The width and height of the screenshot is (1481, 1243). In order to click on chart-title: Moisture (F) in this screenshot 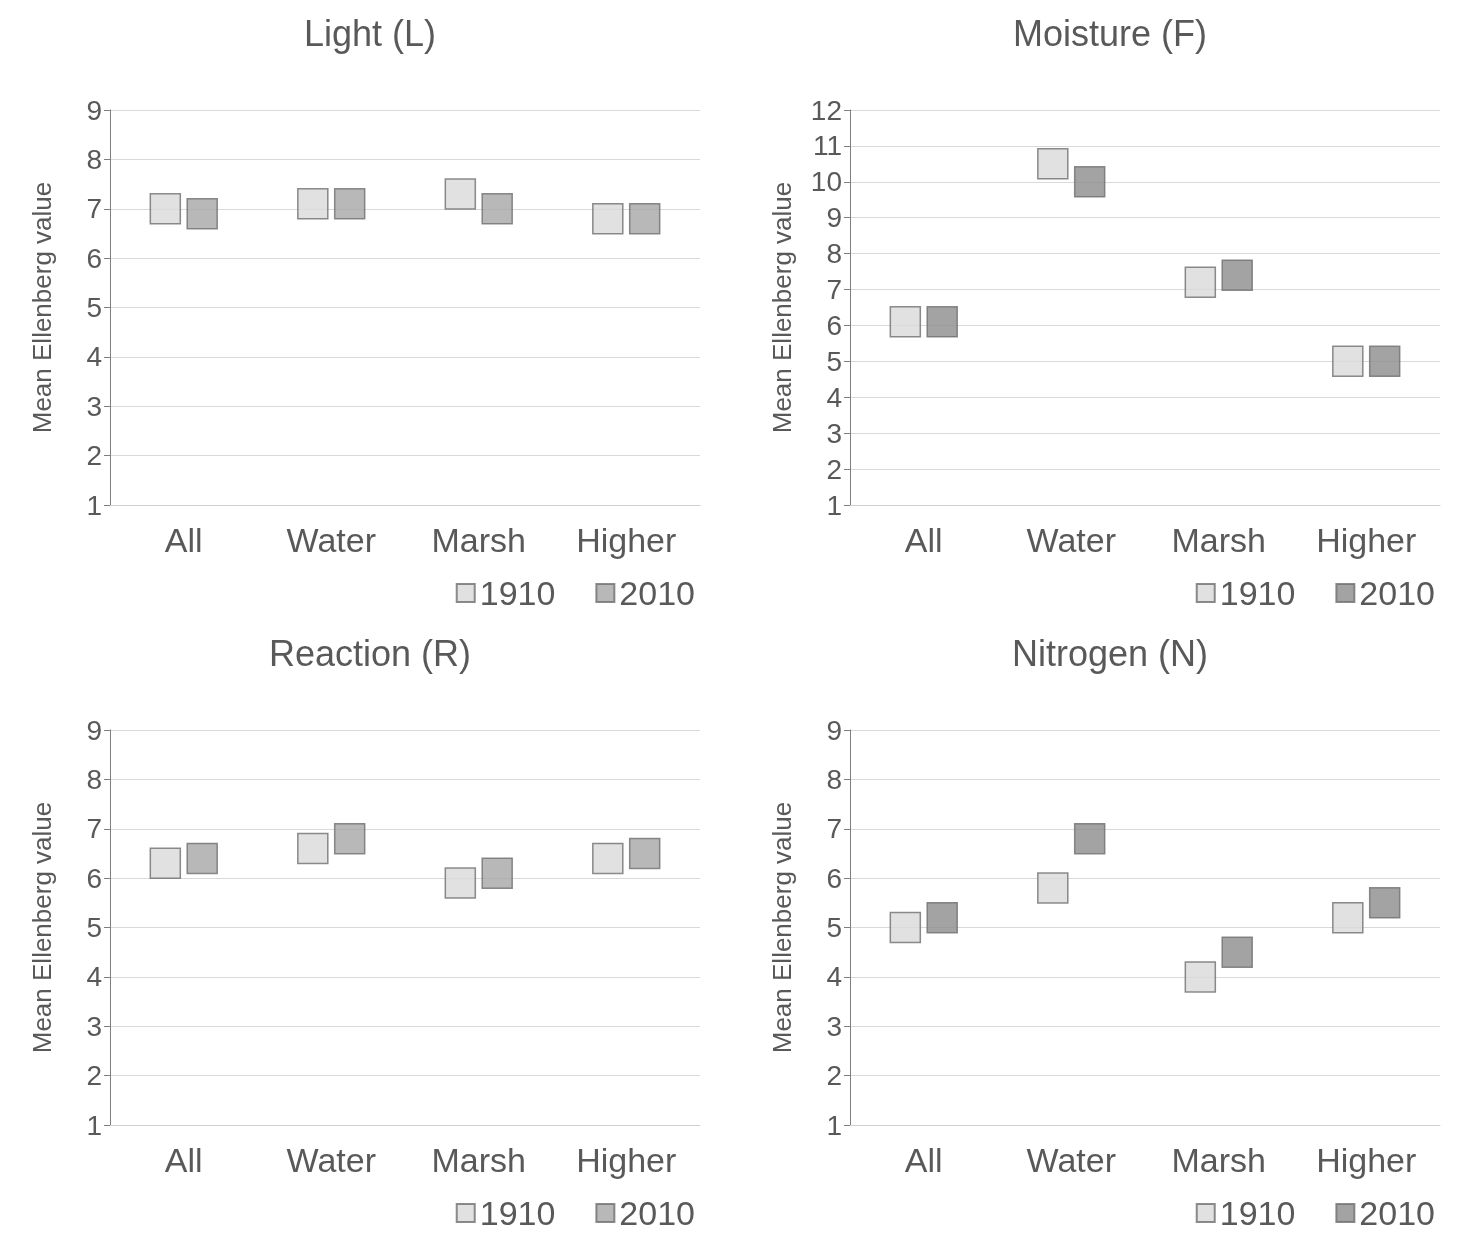, I will do `click(1110, 33)`.